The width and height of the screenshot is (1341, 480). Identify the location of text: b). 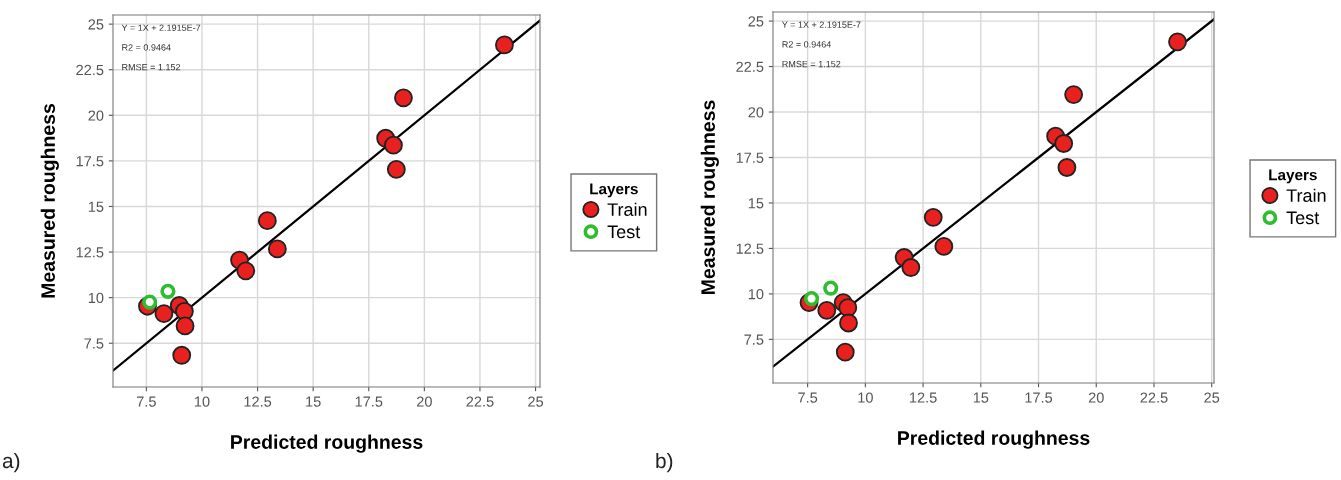
(664, 462).